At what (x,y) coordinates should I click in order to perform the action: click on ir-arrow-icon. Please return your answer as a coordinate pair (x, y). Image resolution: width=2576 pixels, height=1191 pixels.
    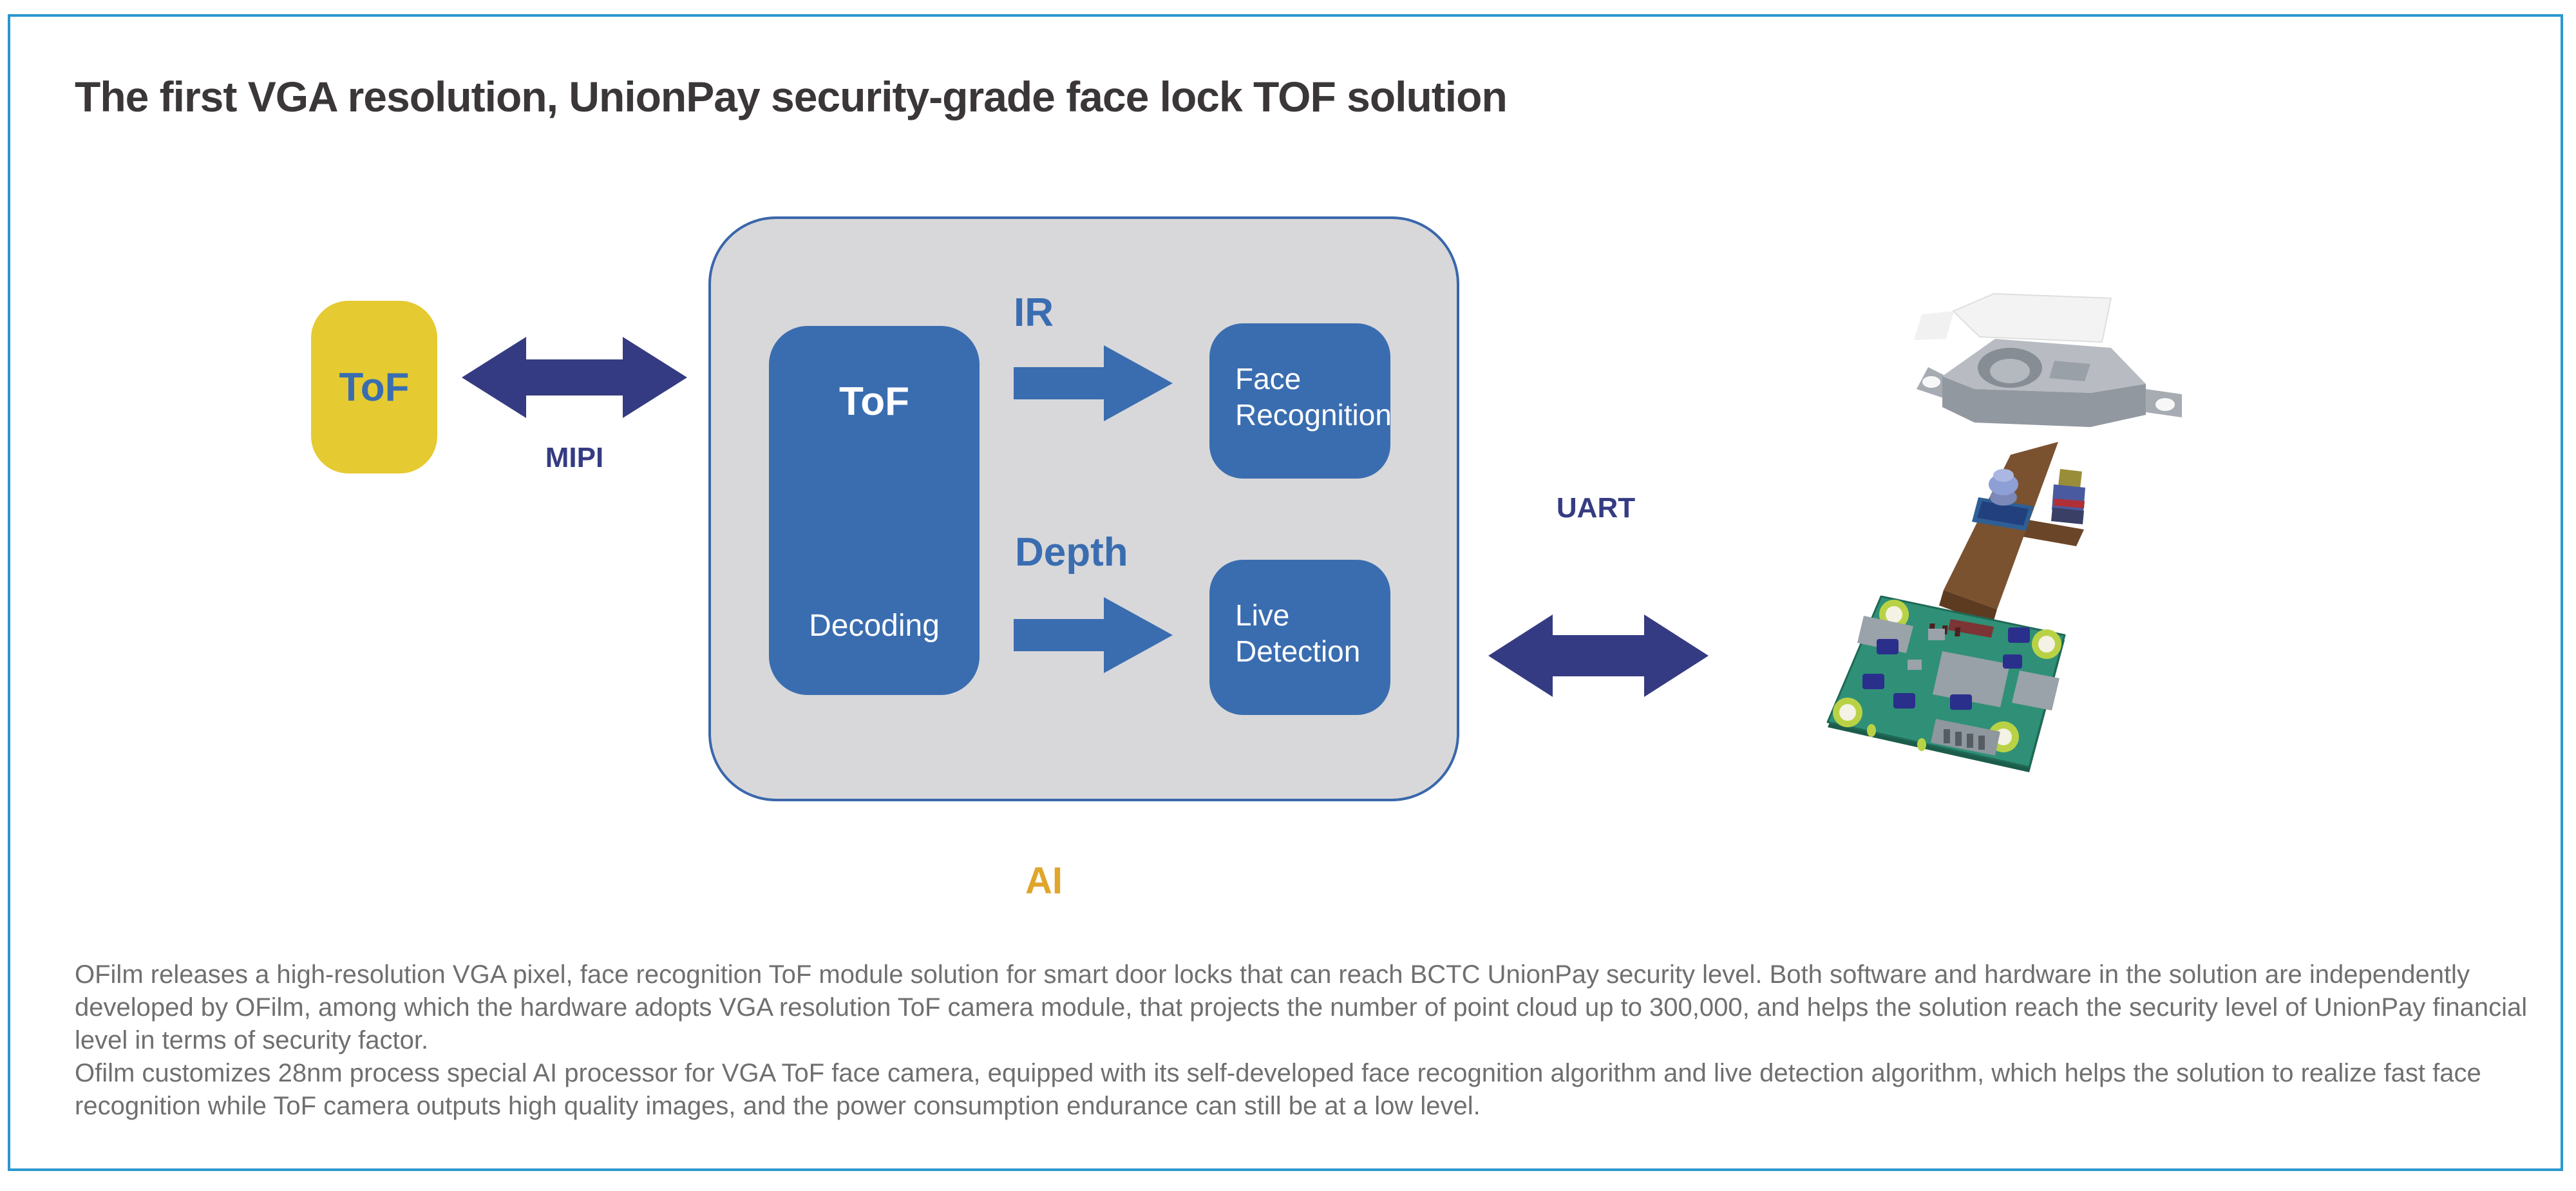
    Looking at the image, I should click on (1093, 383).